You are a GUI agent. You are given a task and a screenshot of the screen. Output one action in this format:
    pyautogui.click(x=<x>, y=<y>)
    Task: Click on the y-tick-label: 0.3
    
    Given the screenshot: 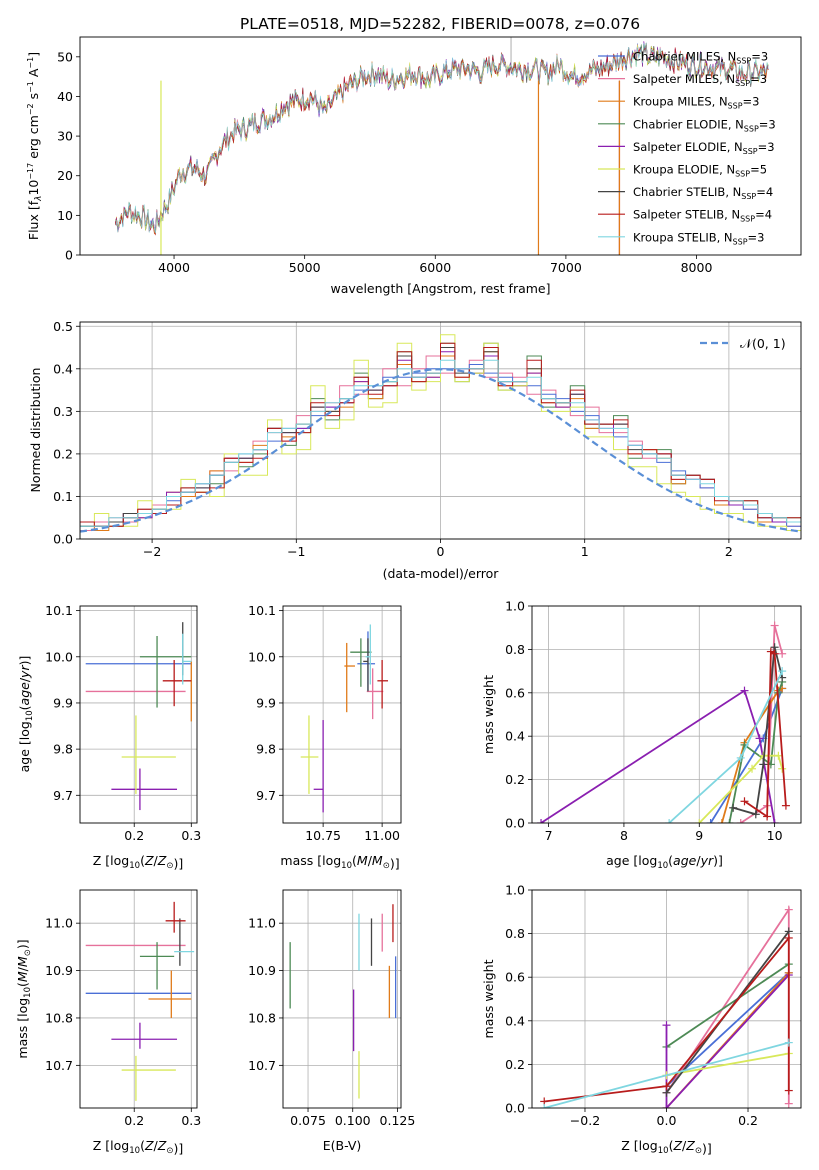 What is the action you would take?
    pyautogui.click(x=63, y=411)
    